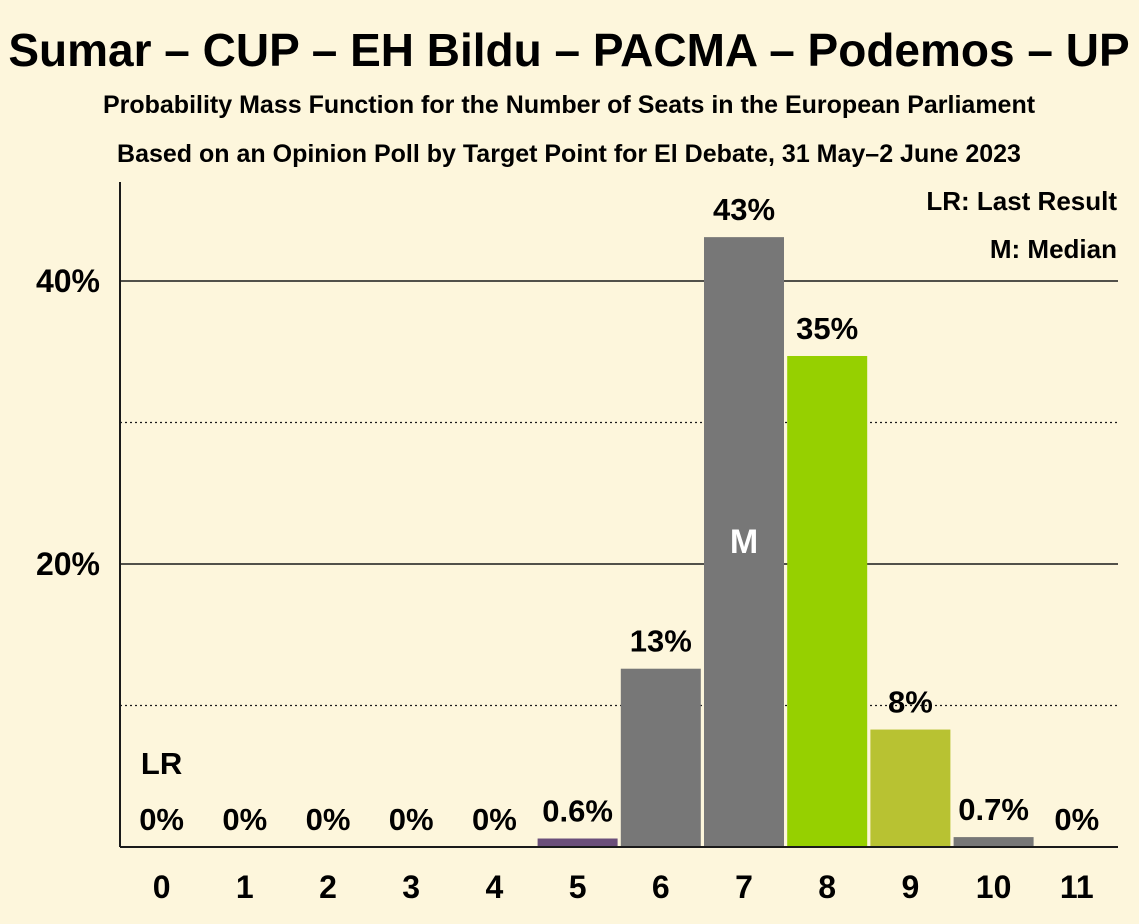 The width and height of the screenshot is (1139, 924). What do you see at coordinates (161, 763) in the screenshot?
I see `last-result-marker: LR` at bounding box center [161, 763].